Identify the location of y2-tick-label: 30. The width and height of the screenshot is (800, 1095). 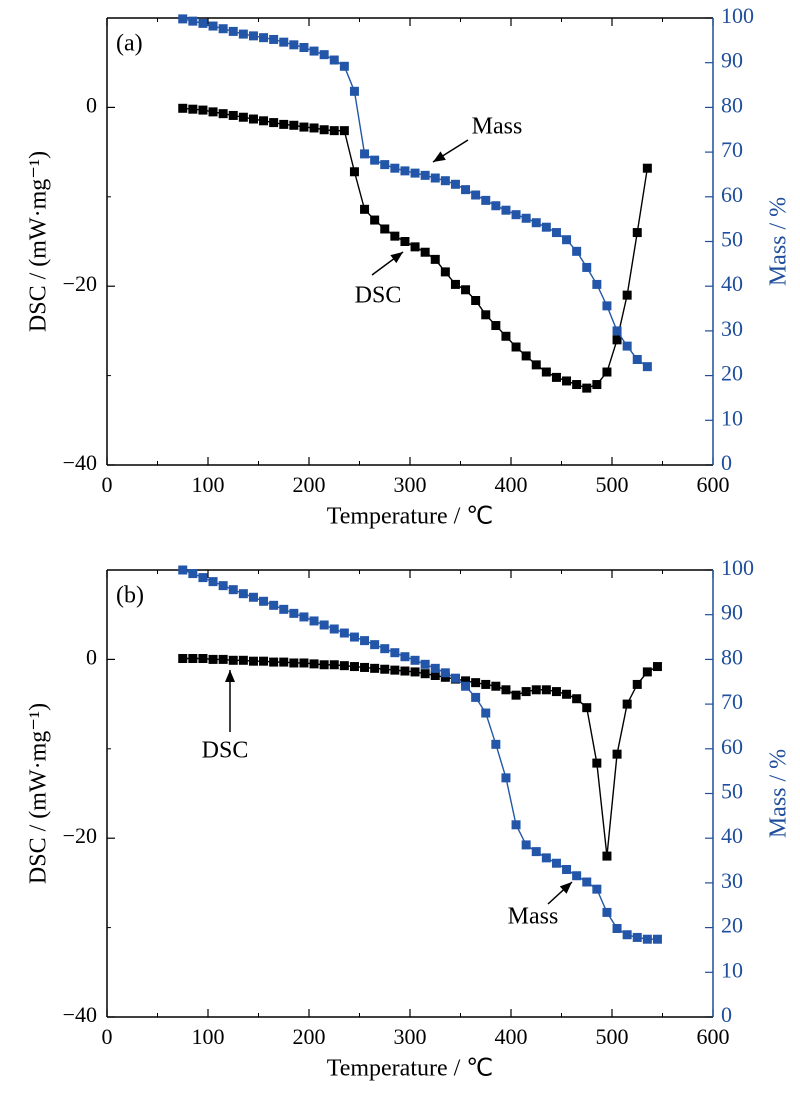
(732, 880).